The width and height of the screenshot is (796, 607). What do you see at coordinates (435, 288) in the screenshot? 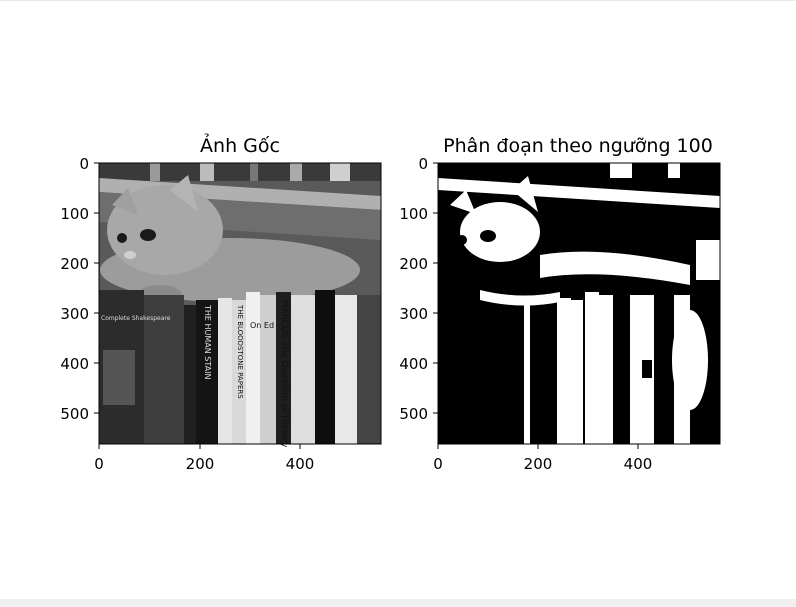
I see `right-y-axis` at bounding box center [435, 288].